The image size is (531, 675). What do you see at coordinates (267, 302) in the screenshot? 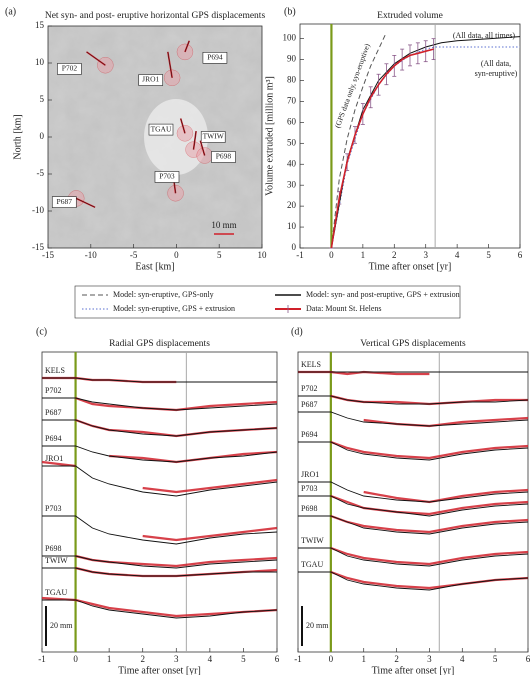
I see `legend-box` at bounding box center [267, 302].